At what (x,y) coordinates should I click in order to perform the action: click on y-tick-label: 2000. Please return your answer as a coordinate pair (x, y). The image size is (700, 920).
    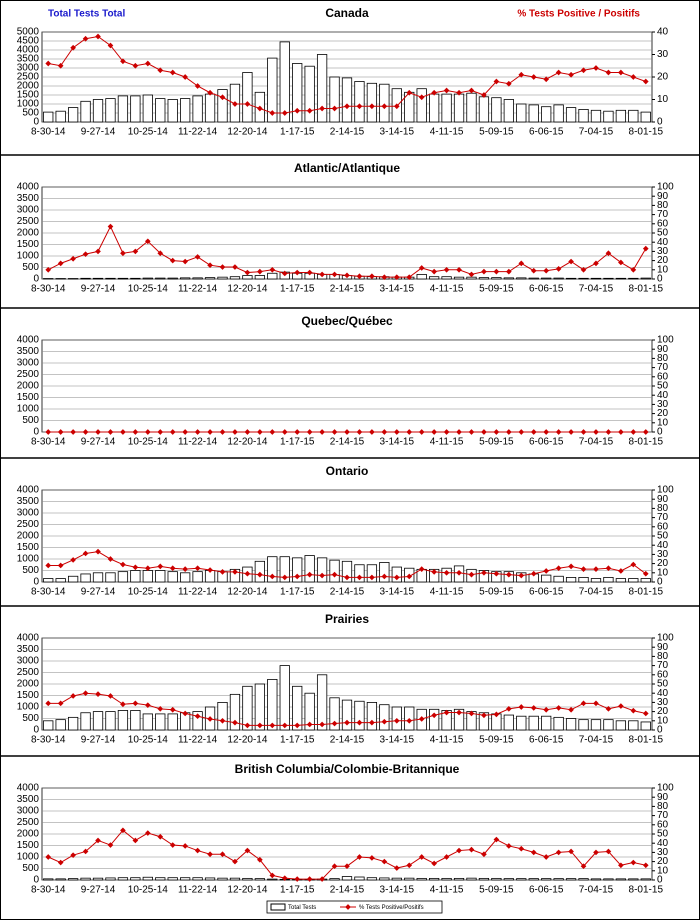
    Looking at the image, I should click on (28, 386).